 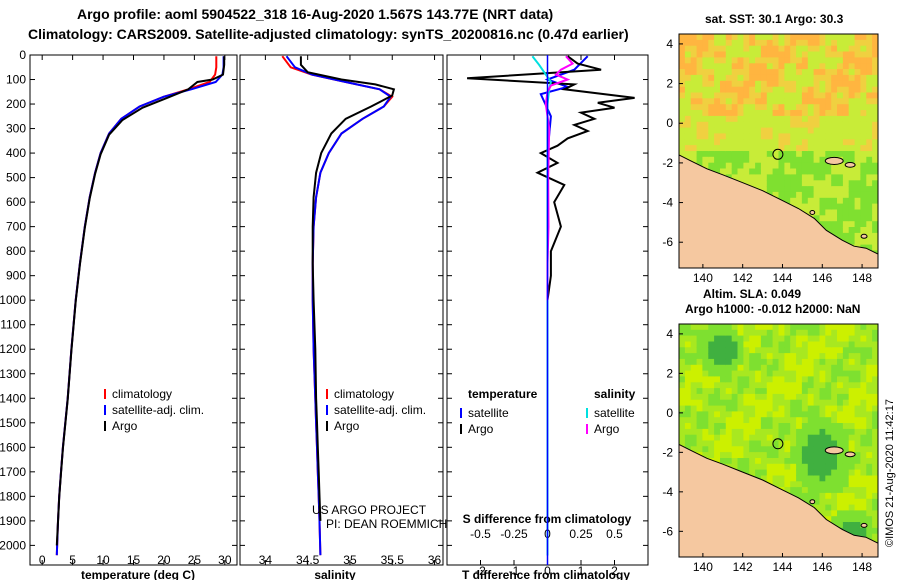 What do you see at coordinates (16, 251) in the screenshot?
I see `depth-tick-label: 800` at bounding box center [16, 251].